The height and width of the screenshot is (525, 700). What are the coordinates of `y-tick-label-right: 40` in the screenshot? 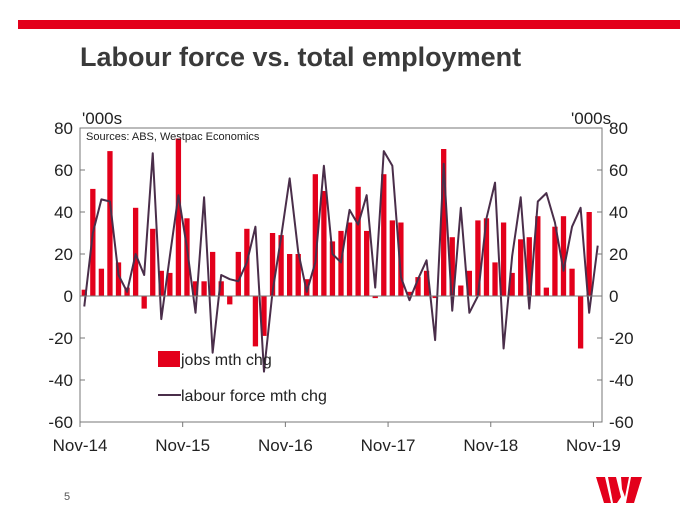 It's located at (618, 212).